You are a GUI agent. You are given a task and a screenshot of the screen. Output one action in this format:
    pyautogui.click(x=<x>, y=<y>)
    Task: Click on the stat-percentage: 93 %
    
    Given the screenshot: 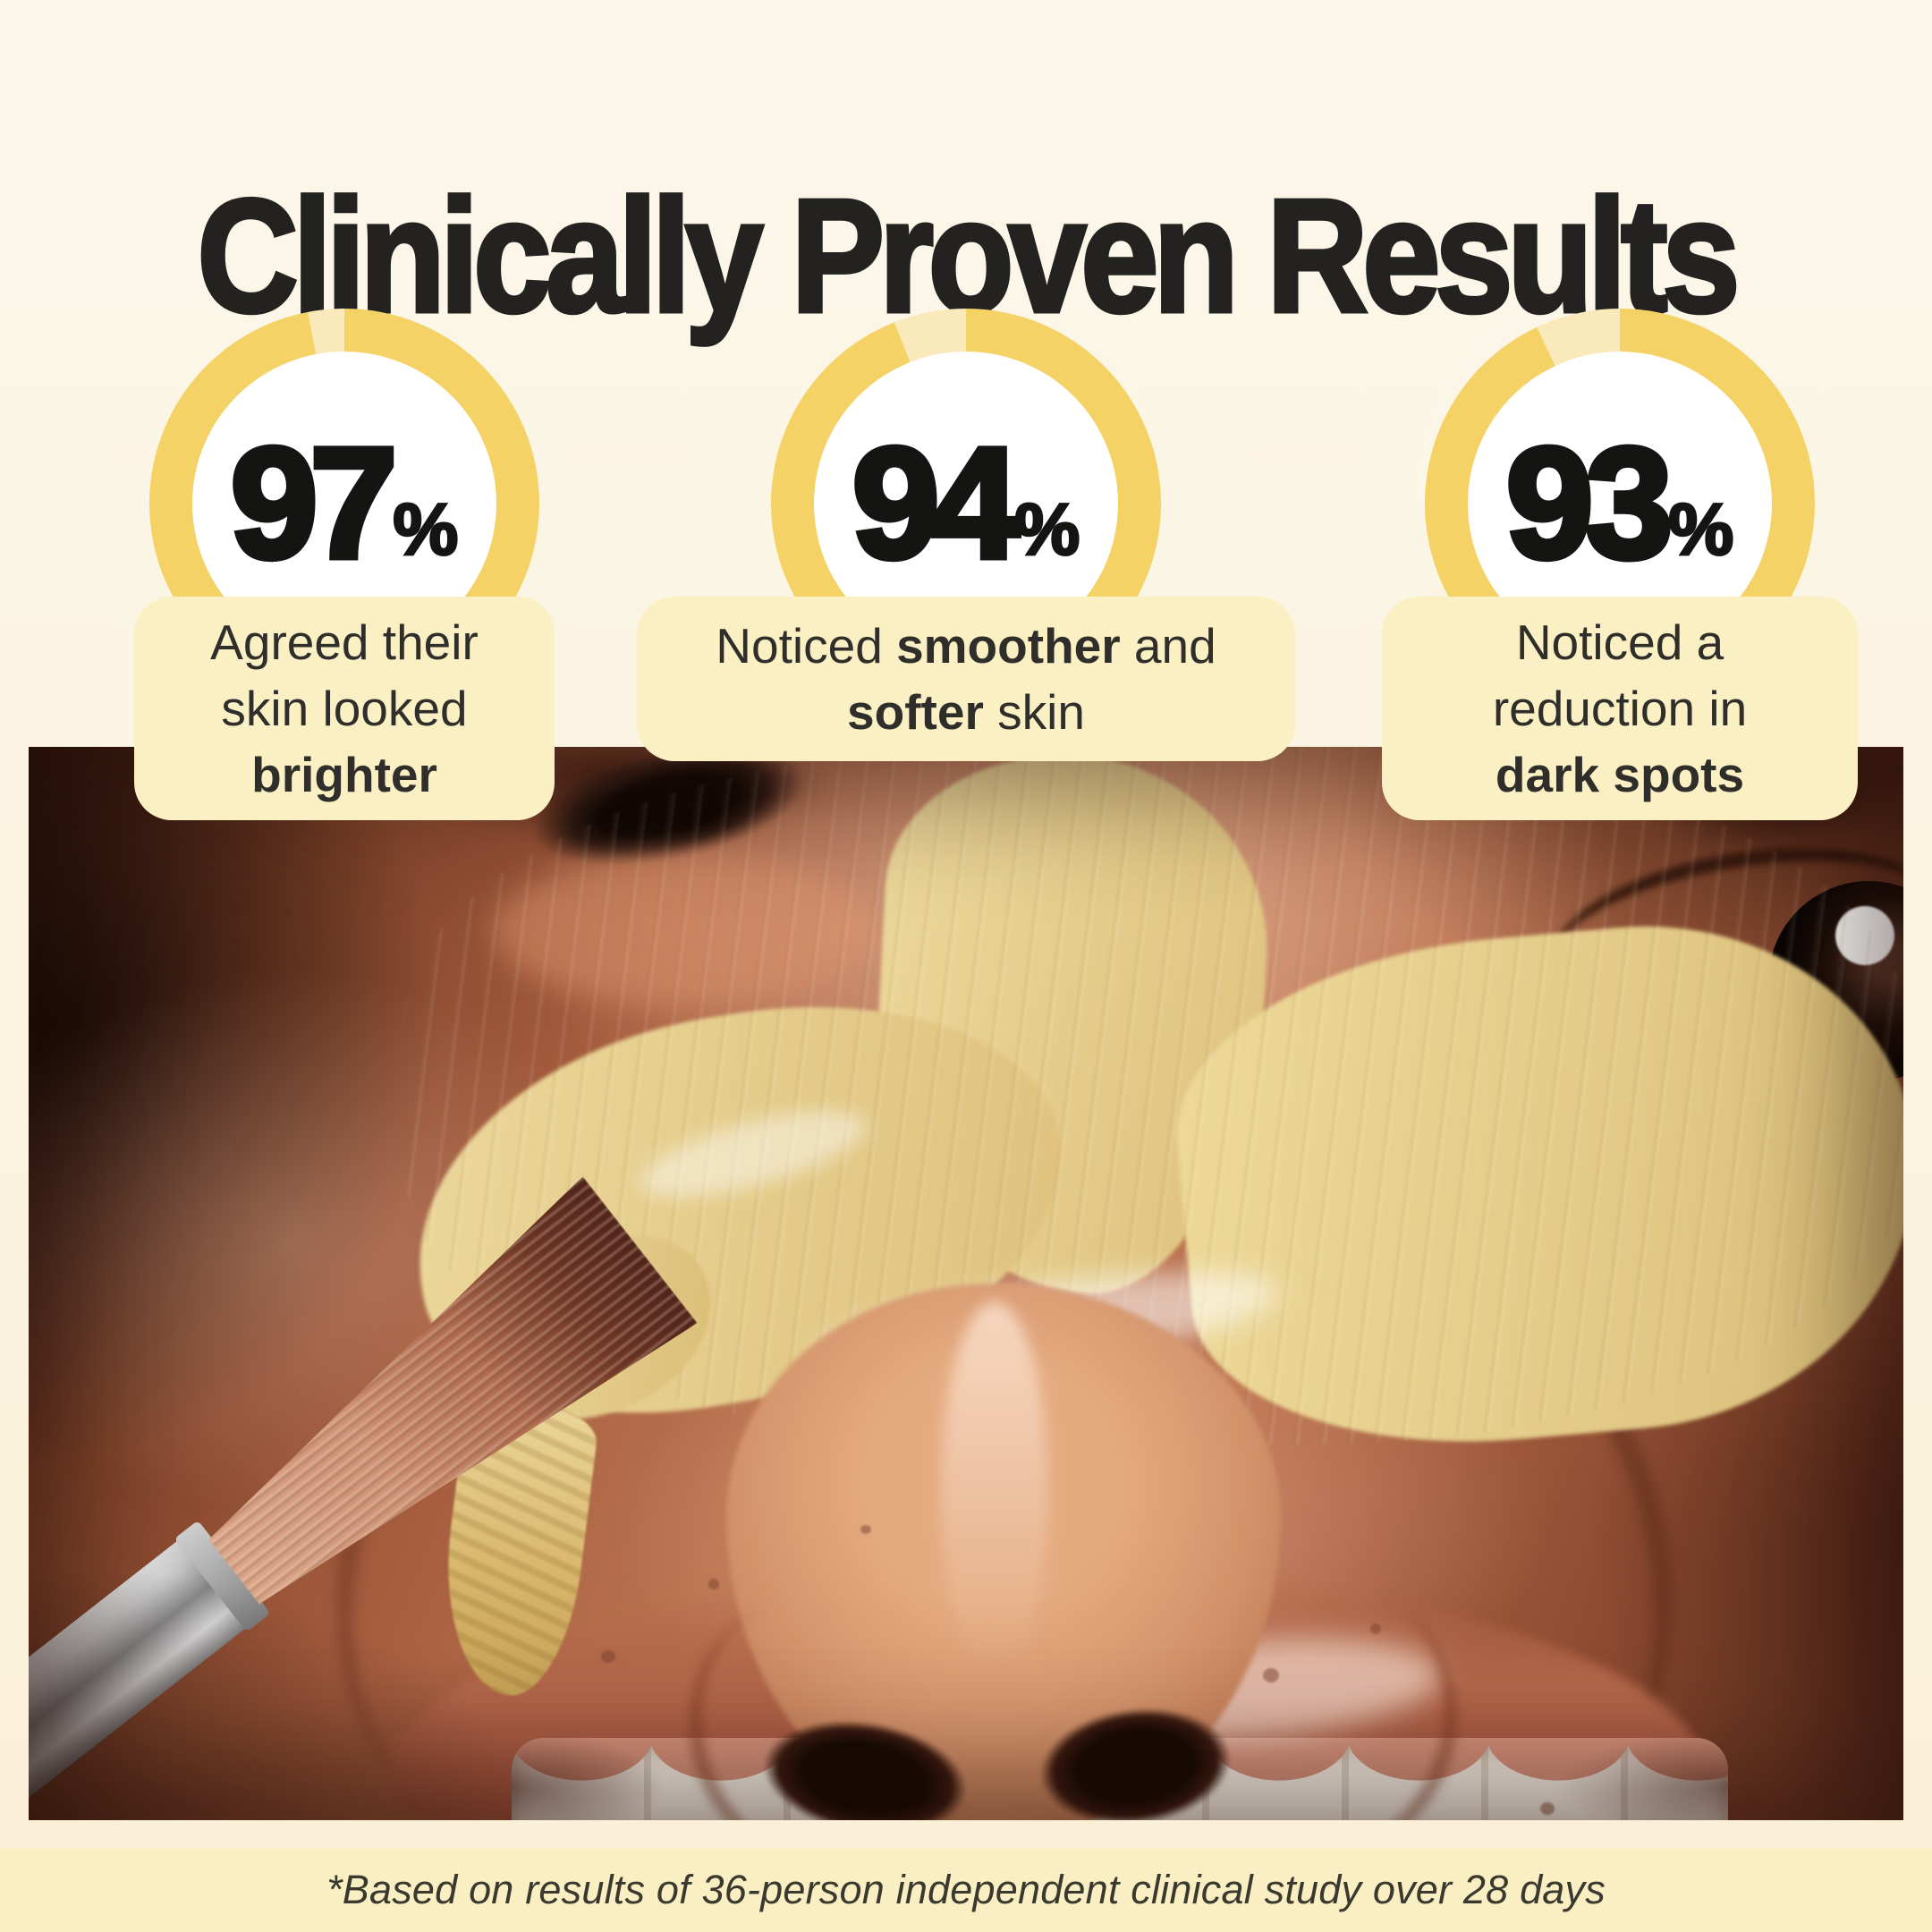 What is the action you would take?
    pyautogui.click(x=1620, y=504)
    